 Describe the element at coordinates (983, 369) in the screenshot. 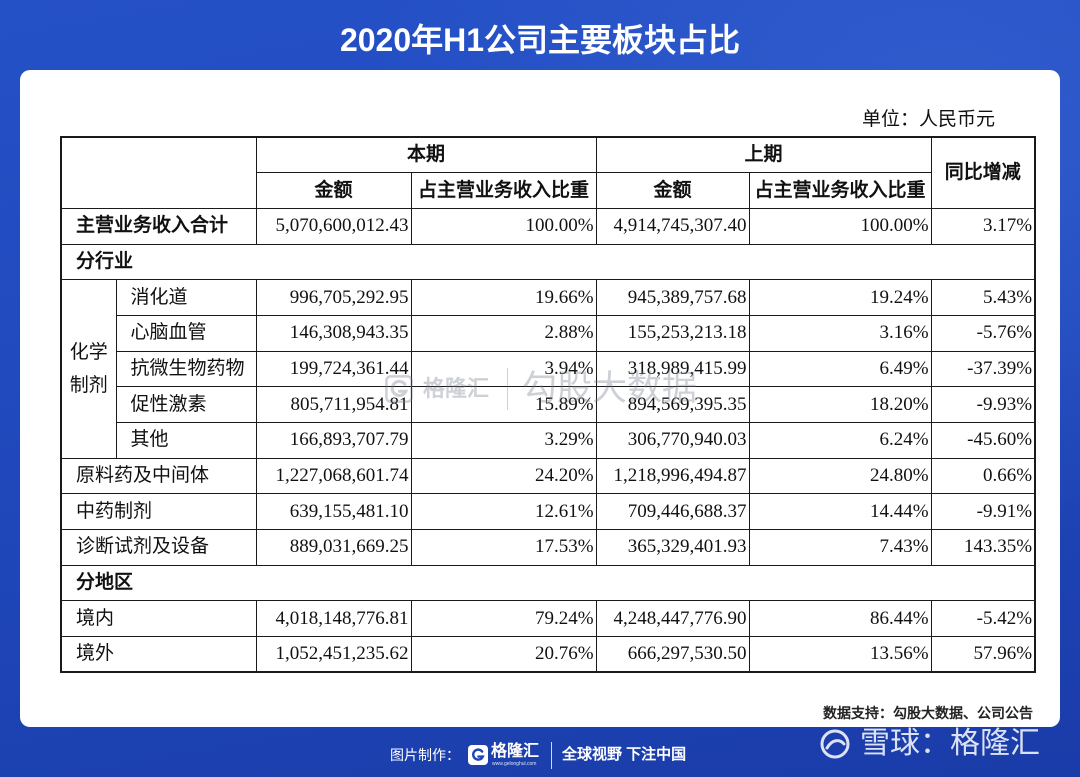

I see `yoy-change-cell: -37.39%` at that location.